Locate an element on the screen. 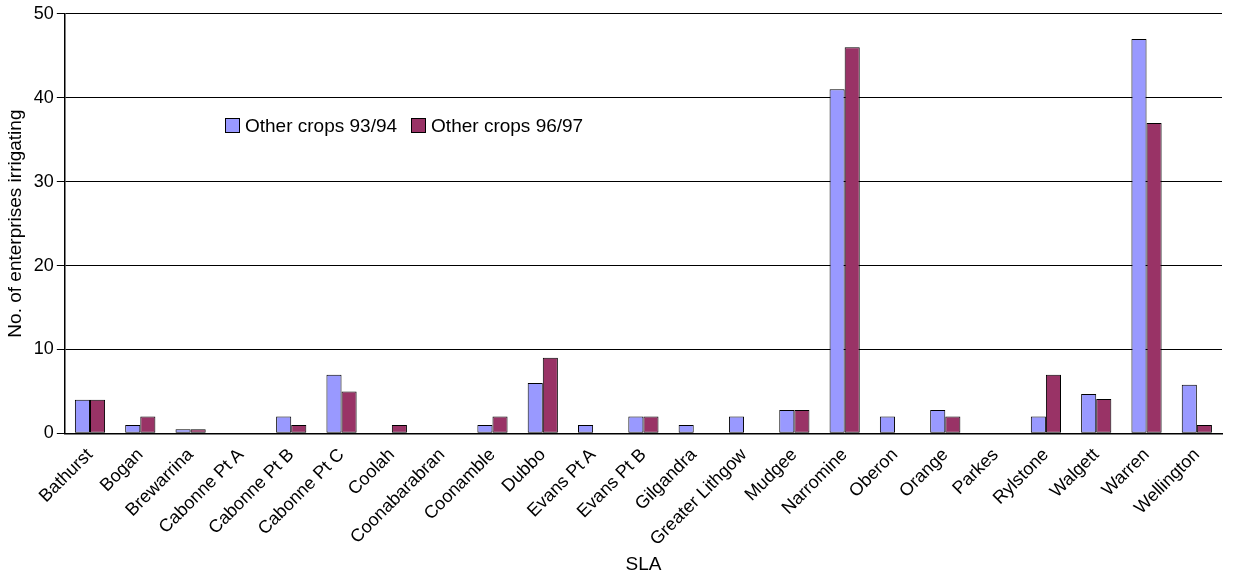  y-tick-label: 50 is located at coordinates (43, 12).